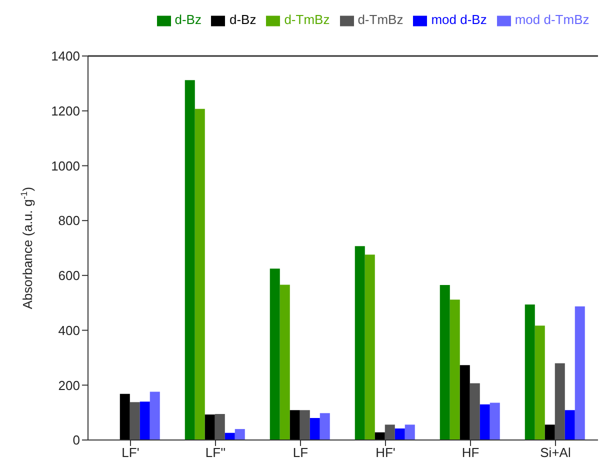 The width and height of the screenshot is (609, 476). I want to click on legend-label: mod d-TmBz, so click(552, 19).